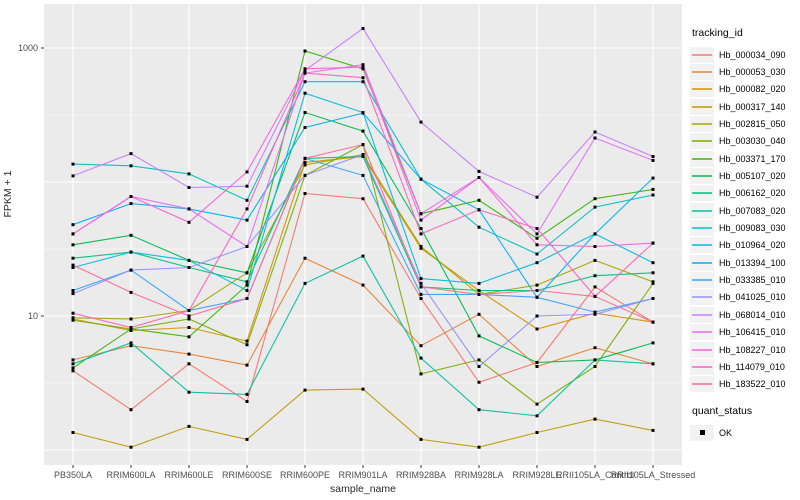  I want to click on quant-key, so click(702, 432).